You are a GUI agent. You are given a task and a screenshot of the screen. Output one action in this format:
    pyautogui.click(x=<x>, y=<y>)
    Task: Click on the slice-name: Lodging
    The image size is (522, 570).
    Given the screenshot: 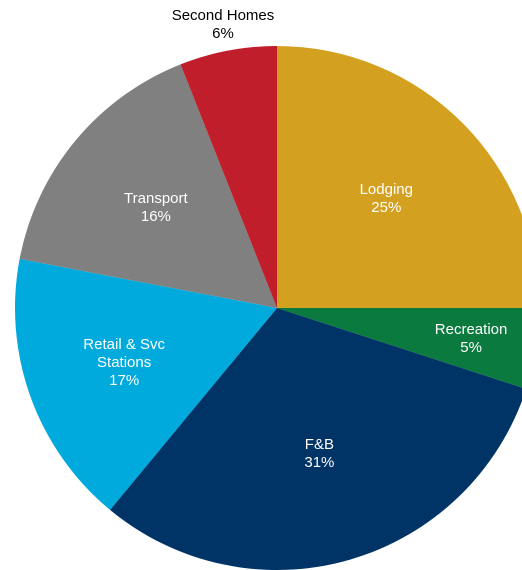 What is the action you would take?
    pyautogui.click(x=386, y=189)
    